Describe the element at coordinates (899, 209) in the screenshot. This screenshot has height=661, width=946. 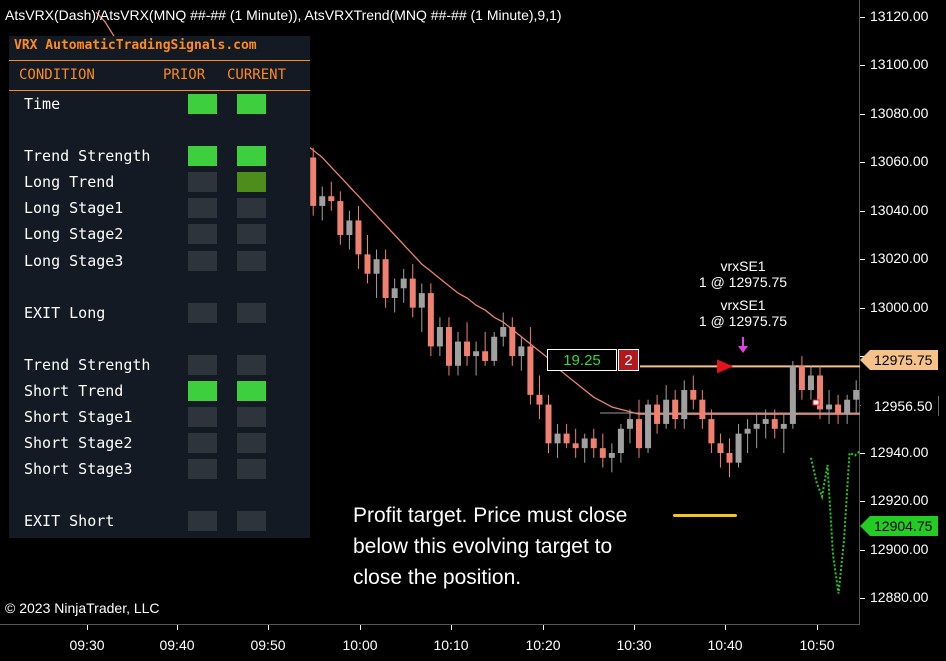
I see `y-tick-label: 13040.00` at that location.